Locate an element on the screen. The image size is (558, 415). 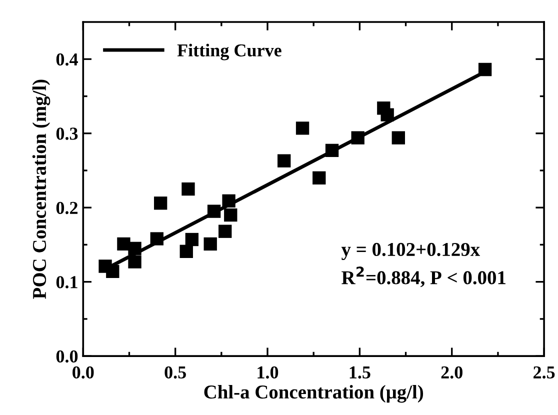
x-tick-label: 0.0 is located at coordinates (83, 372).